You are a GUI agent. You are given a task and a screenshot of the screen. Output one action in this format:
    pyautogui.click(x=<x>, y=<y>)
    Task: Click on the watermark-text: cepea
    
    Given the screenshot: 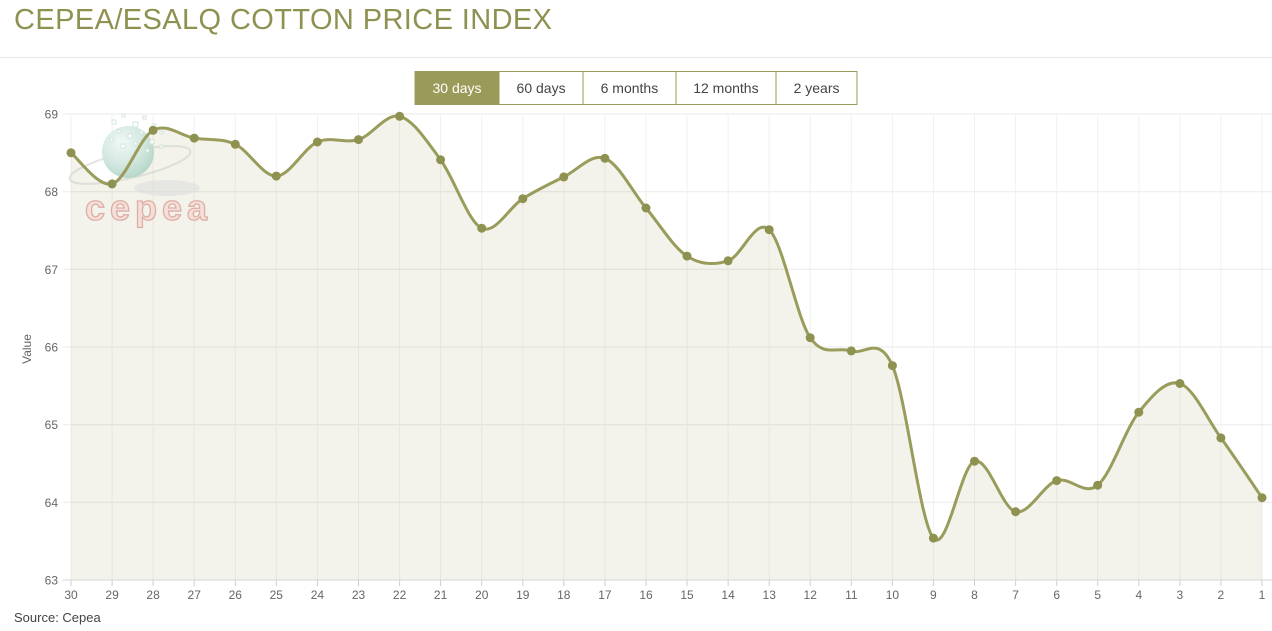 What is the action you would take?
    pyautogui.click(x=148, y=207)
    